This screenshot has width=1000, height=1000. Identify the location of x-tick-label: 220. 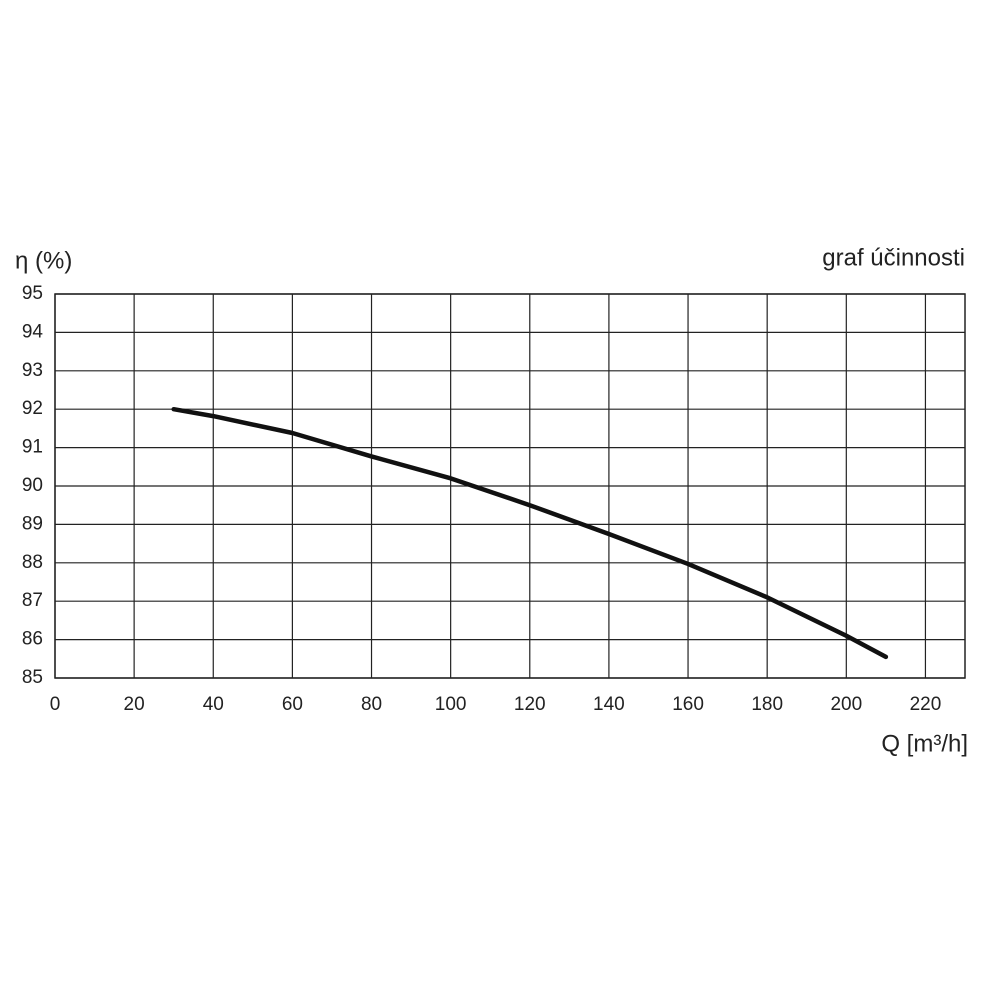
(926, 704).